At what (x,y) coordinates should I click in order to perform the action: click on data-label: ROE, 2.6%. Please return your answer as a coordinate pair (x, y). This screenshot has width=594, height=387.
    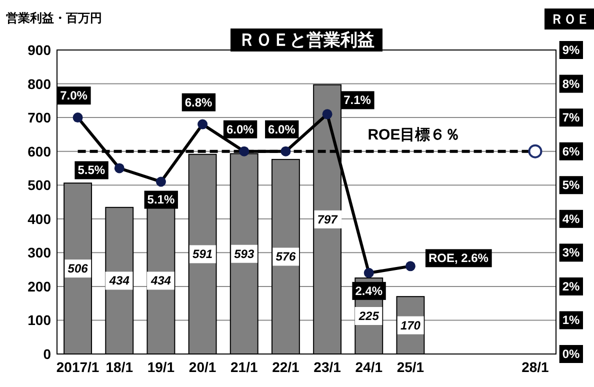
    Looking at the image, I should click on (458, 258).